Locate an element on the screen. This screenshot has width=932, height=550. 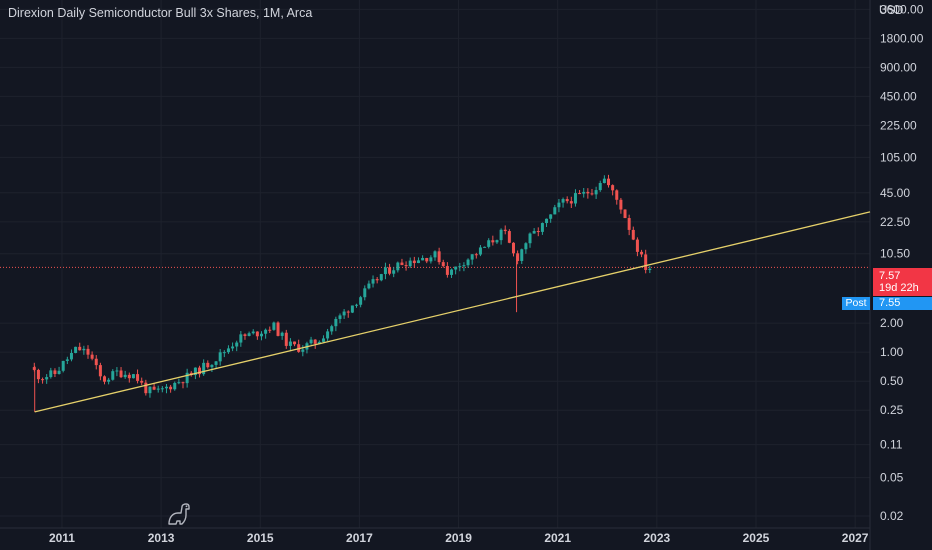
dinosaur-logo-icon is located at coordinates (180, 514).